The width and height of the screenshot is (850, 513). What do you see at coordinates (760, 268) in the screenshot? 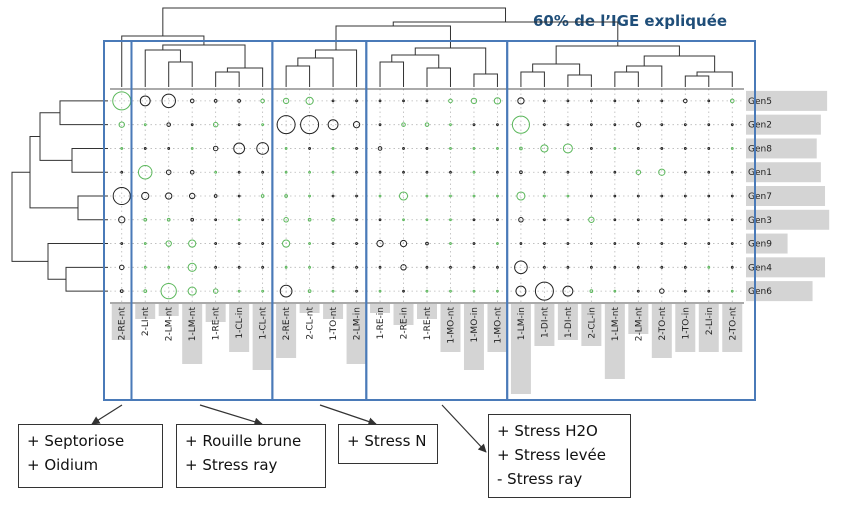
I see `genotype-label: Gen4` at bounding box center [760, 268].